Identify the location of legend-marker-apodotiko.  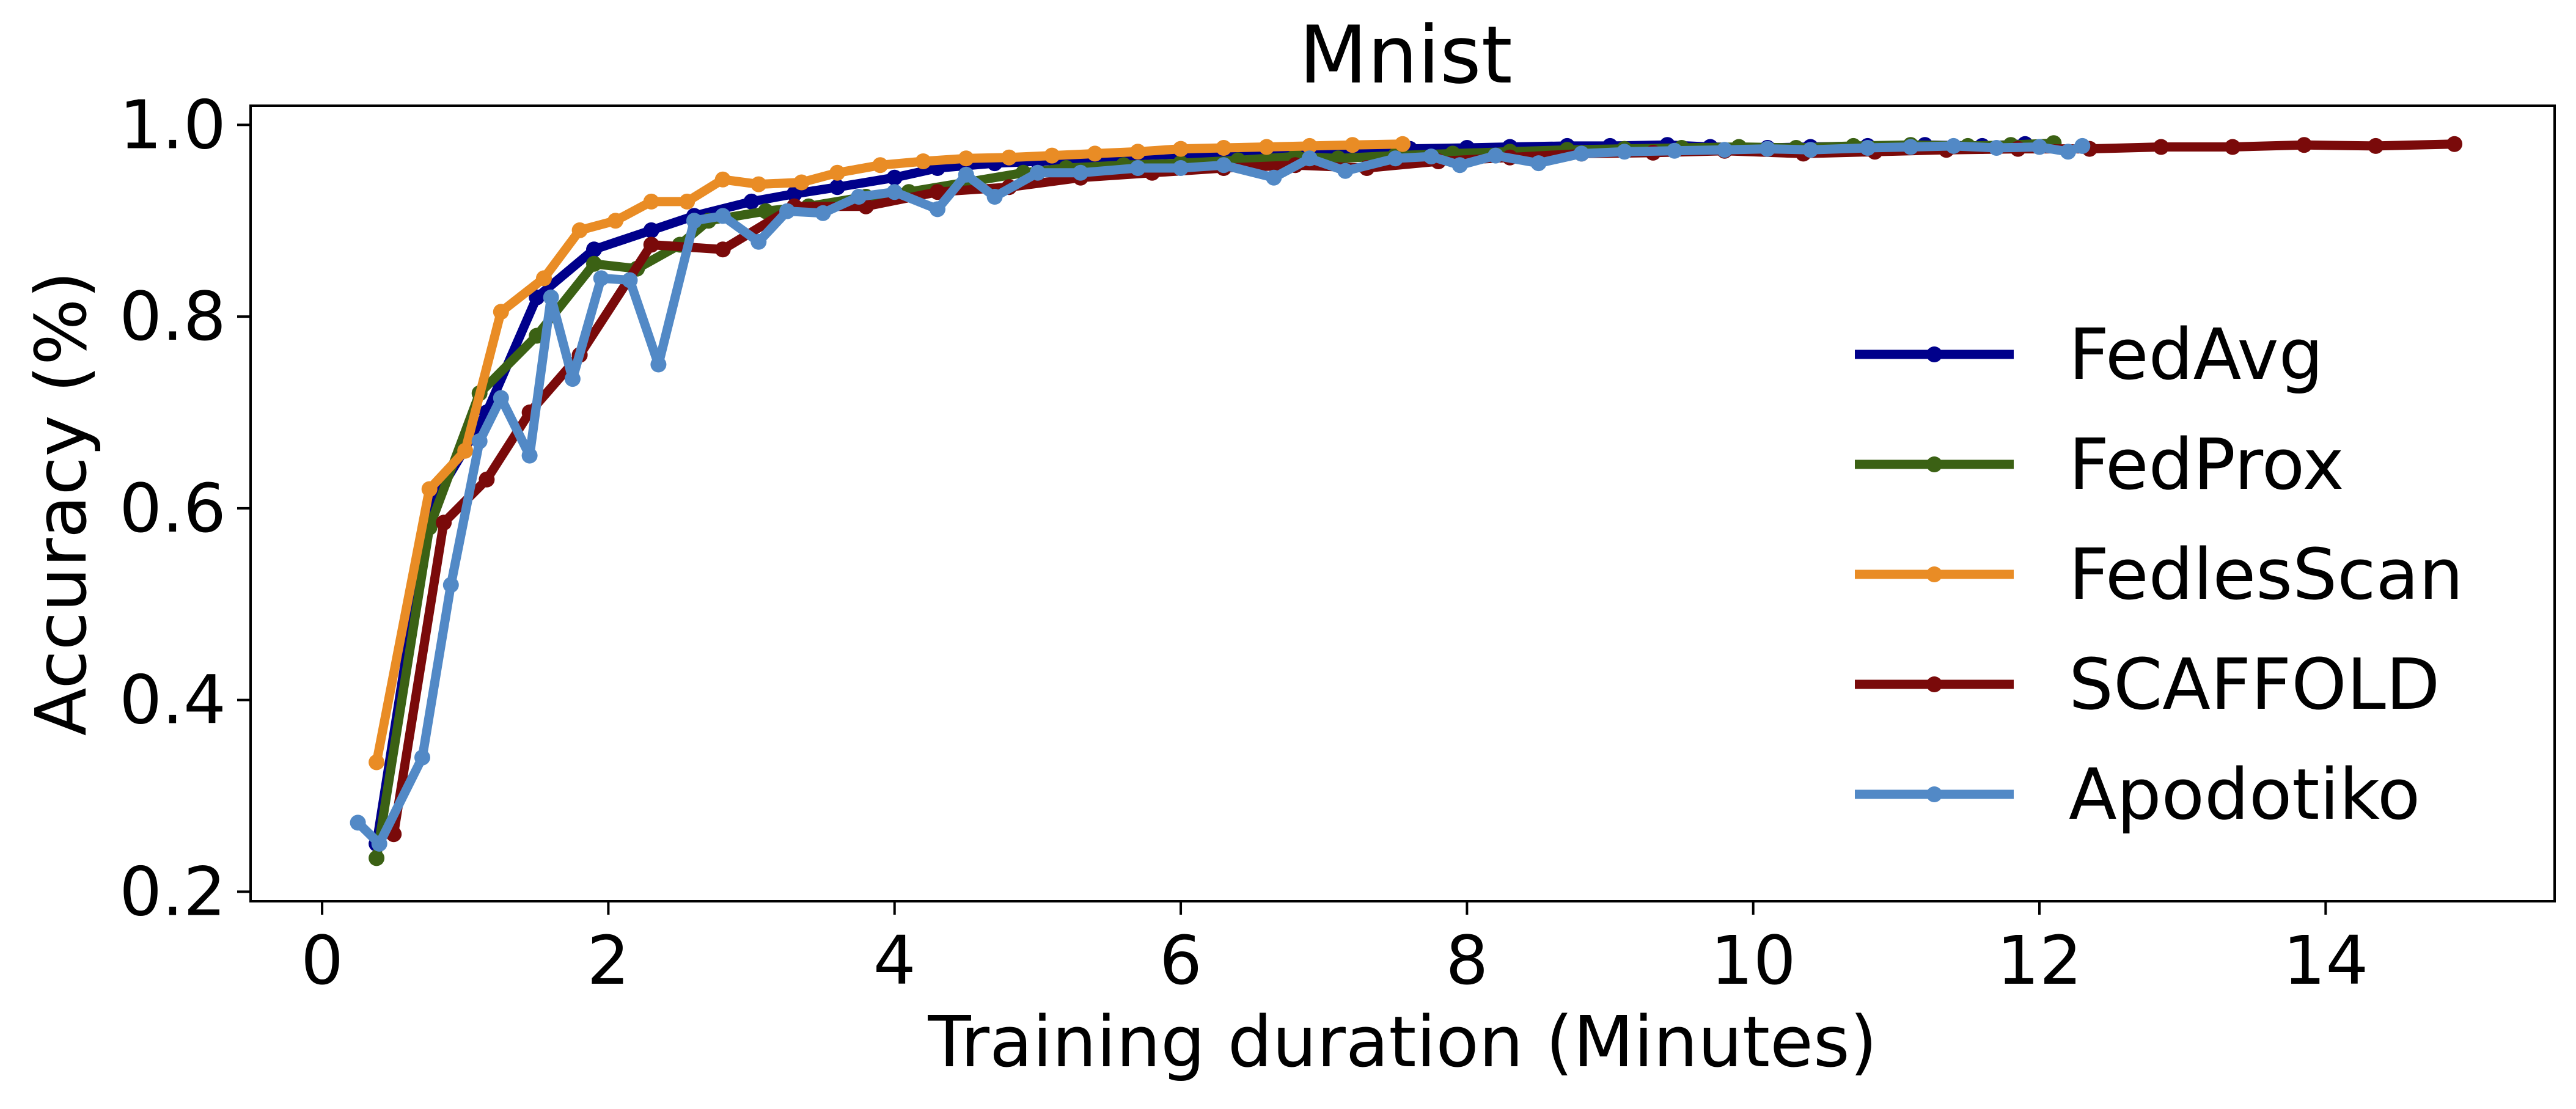
(1934, 794).